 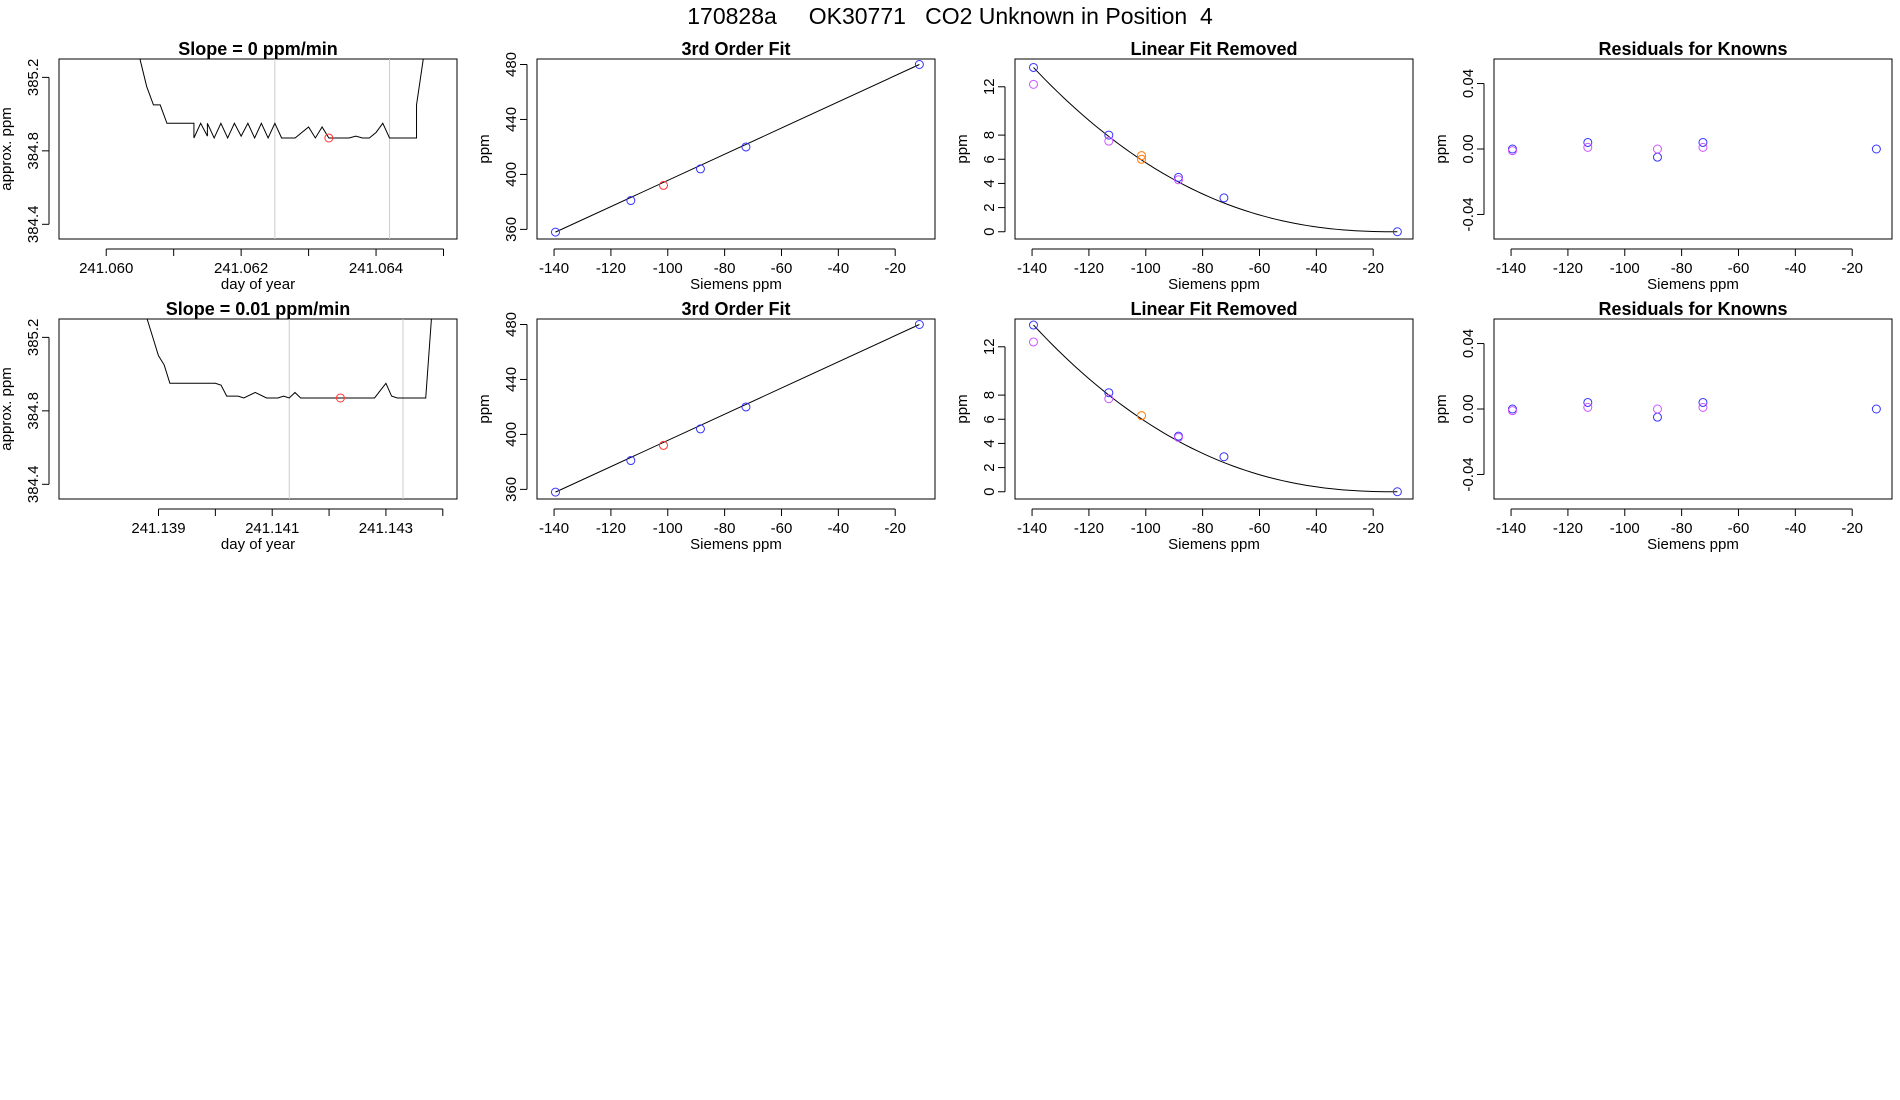 I want to click on x-tick-label: -100, so click(x=1146, y=528).